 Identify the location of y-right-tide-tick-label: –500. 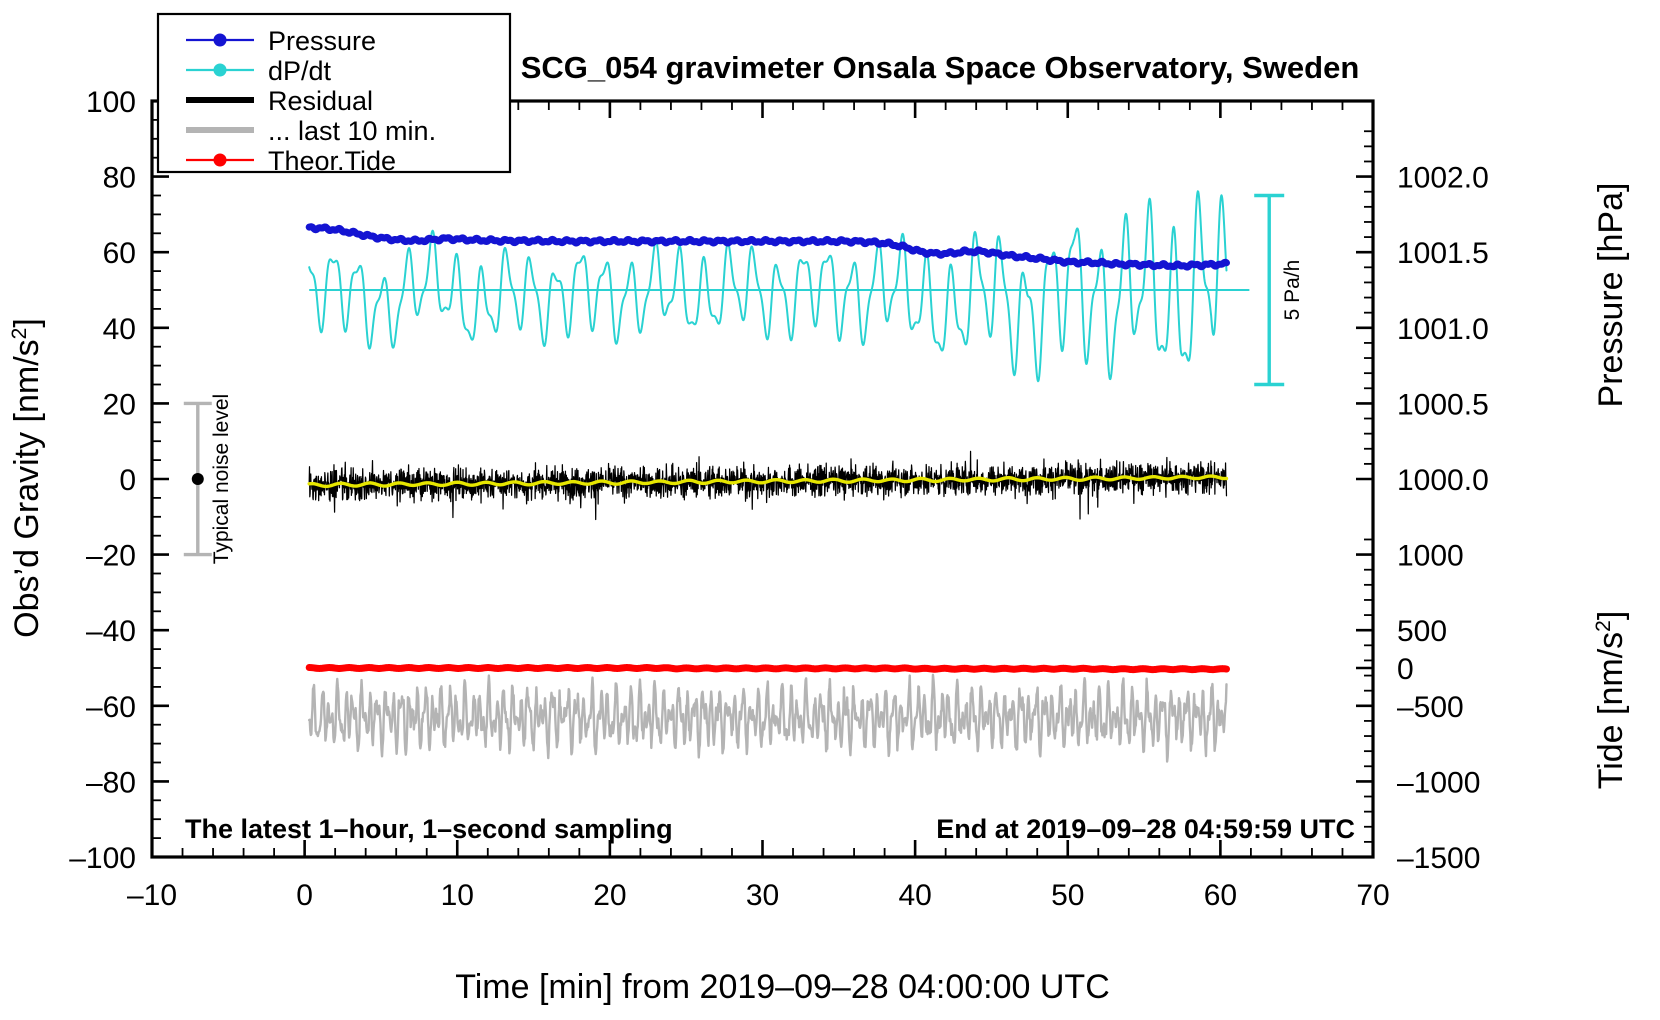
(1430, 707).